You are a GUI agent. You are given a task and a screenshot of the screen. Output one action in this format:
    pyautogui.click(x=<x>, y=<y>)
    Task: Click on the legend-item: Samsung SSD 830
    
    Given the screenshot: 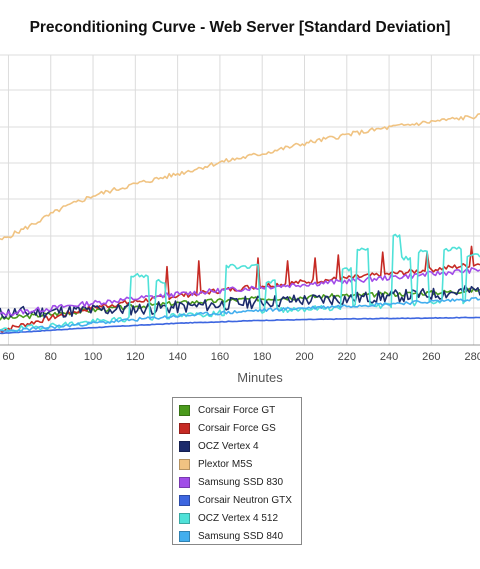 What is the action you would take?
    pyautogui.click(x=231, y=482)
    